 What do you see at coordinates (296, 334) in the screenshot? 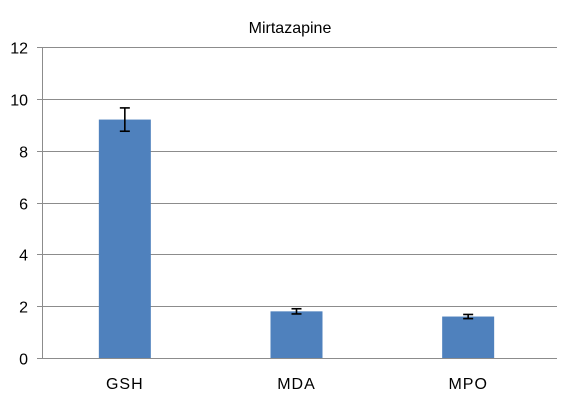
I see `bar-mda` at bounding box center [296, 334].